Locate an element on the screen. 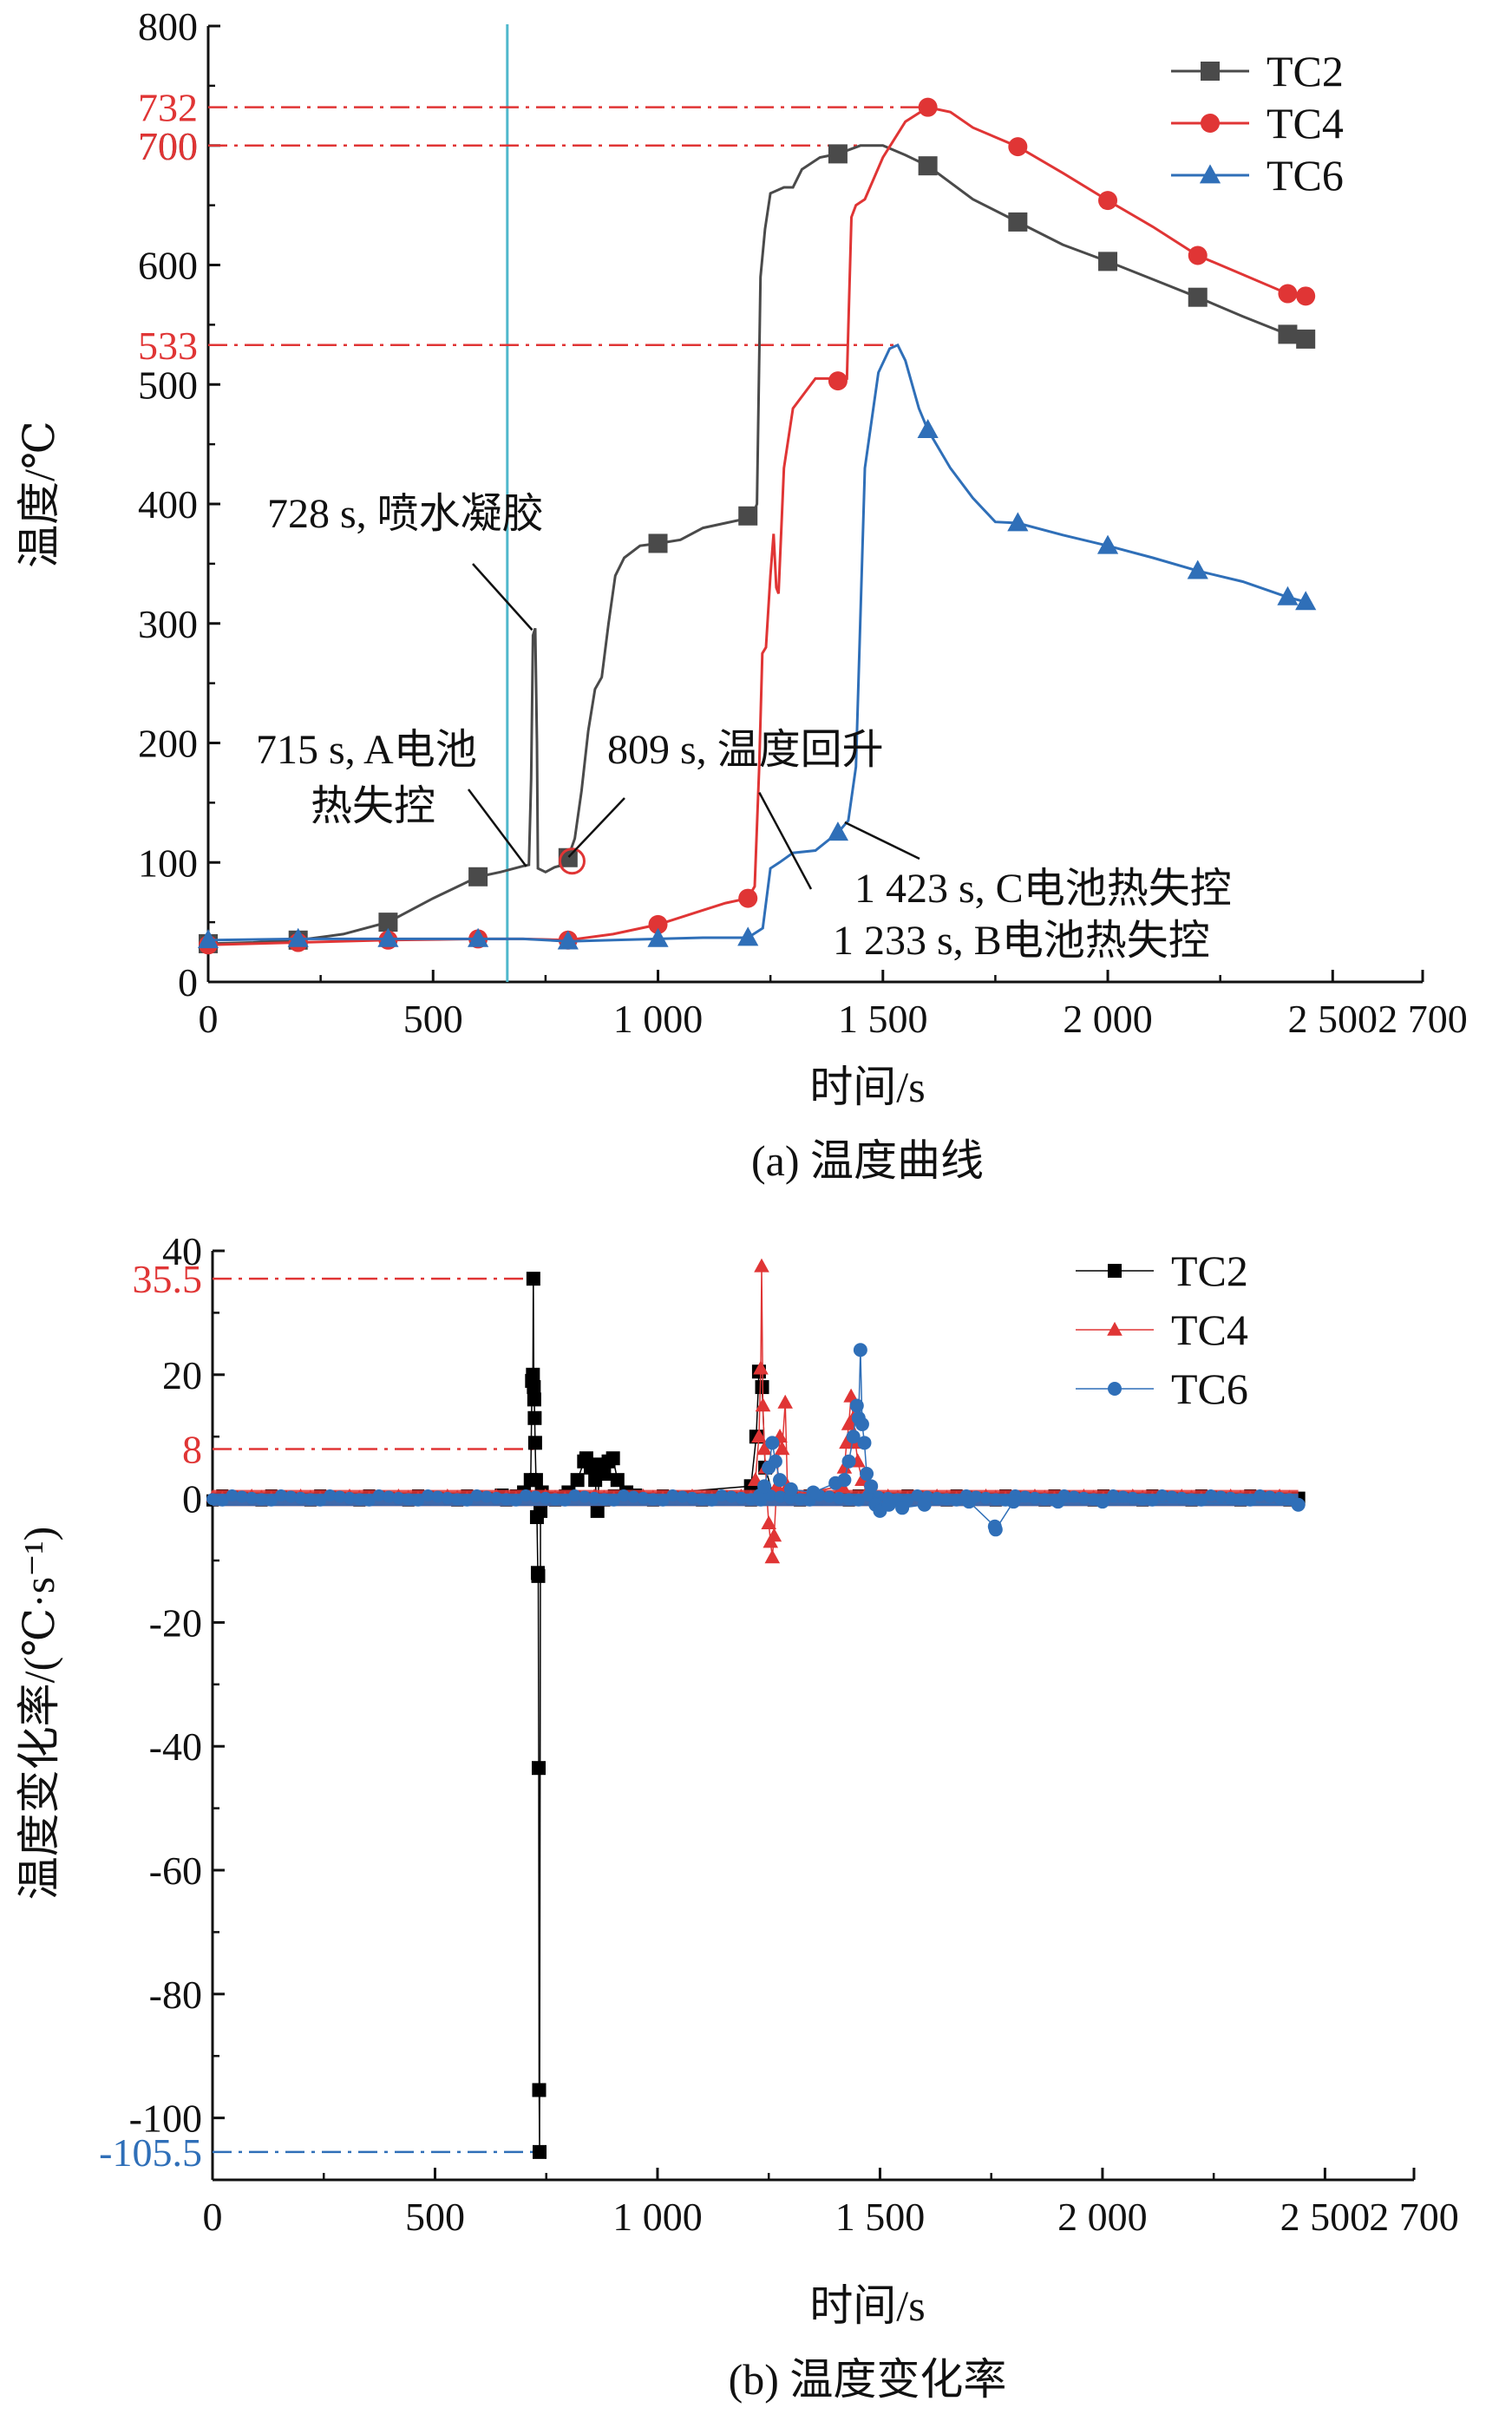  y-tick-label: 0 is located at coordinates (192, 1499).